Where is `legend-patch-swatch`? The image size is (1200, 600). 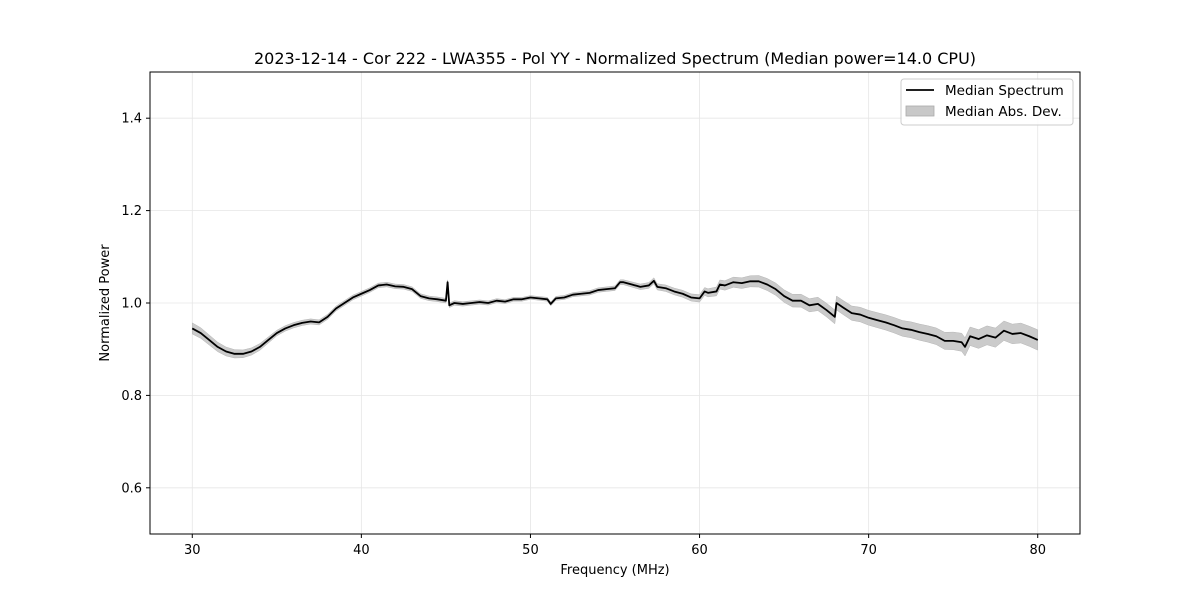
legend-patch-swatch is located at coordinates (920, 111).